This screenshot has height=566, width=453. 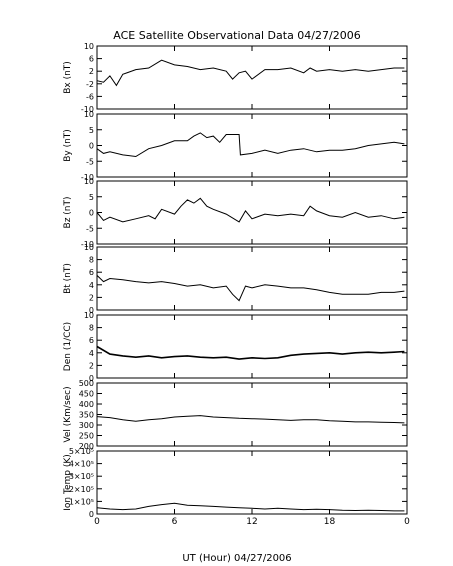 I want to click on y-axis-label: By (nT), so click(x=68, y=145).